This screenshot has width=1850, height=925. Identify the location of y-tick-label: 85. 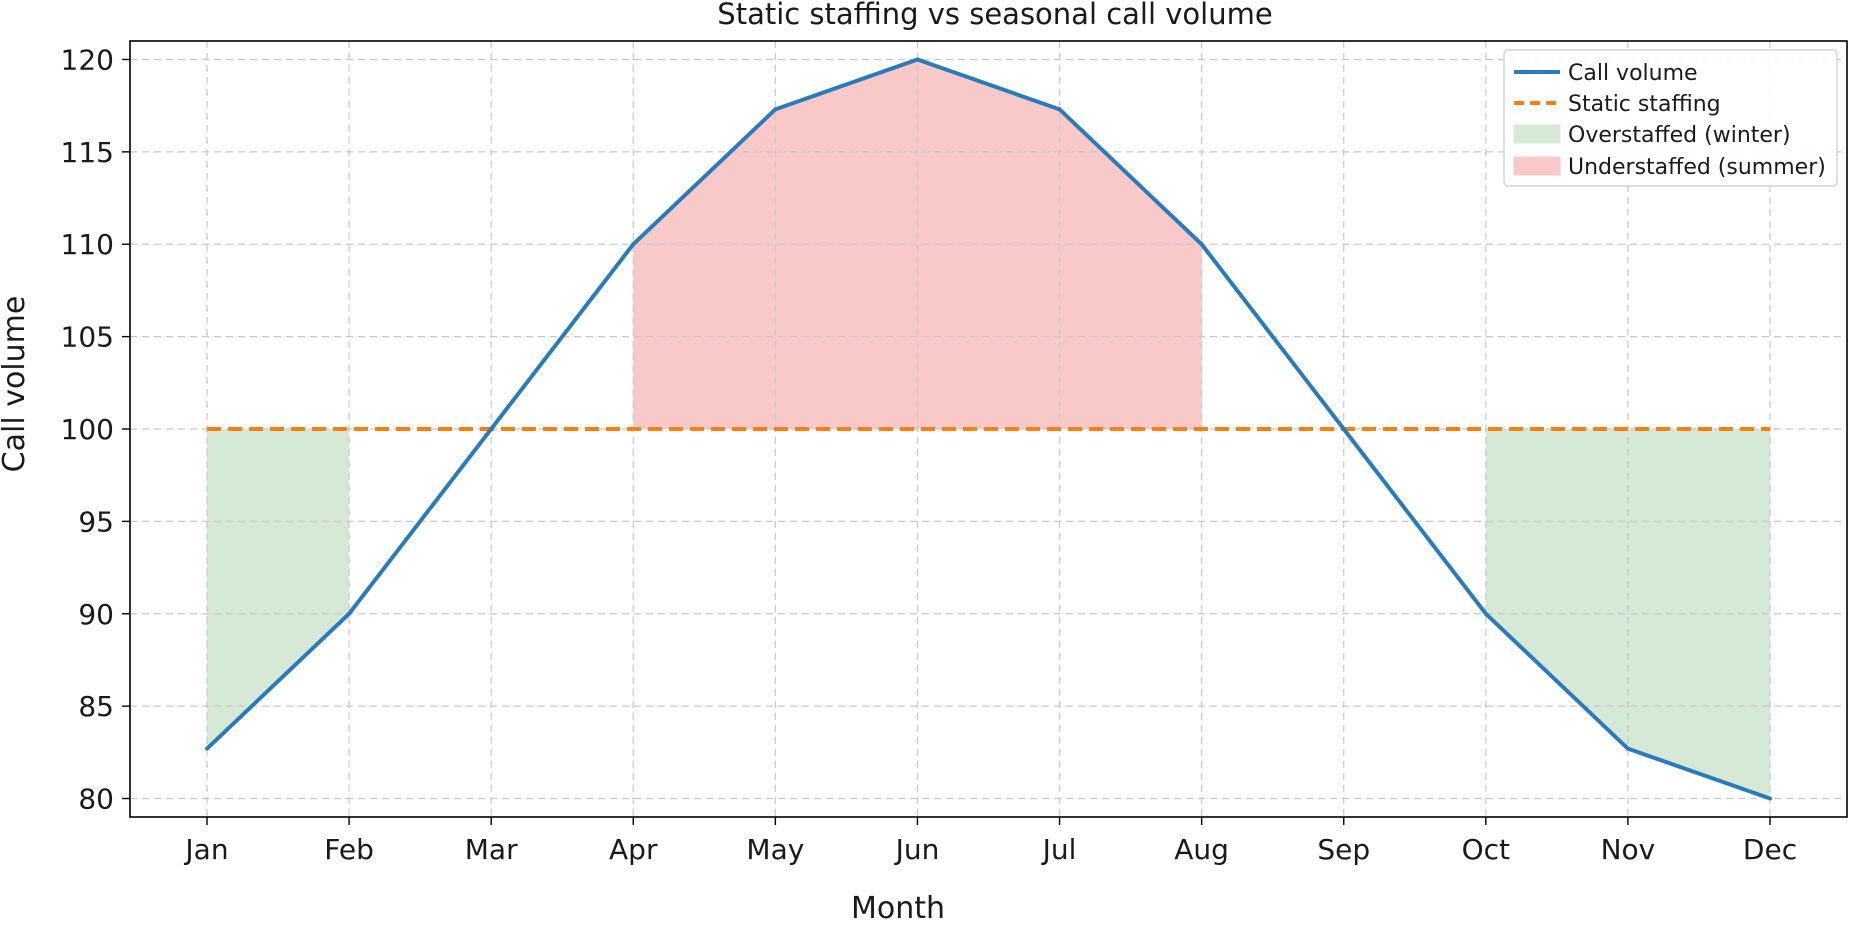
(96, 706).